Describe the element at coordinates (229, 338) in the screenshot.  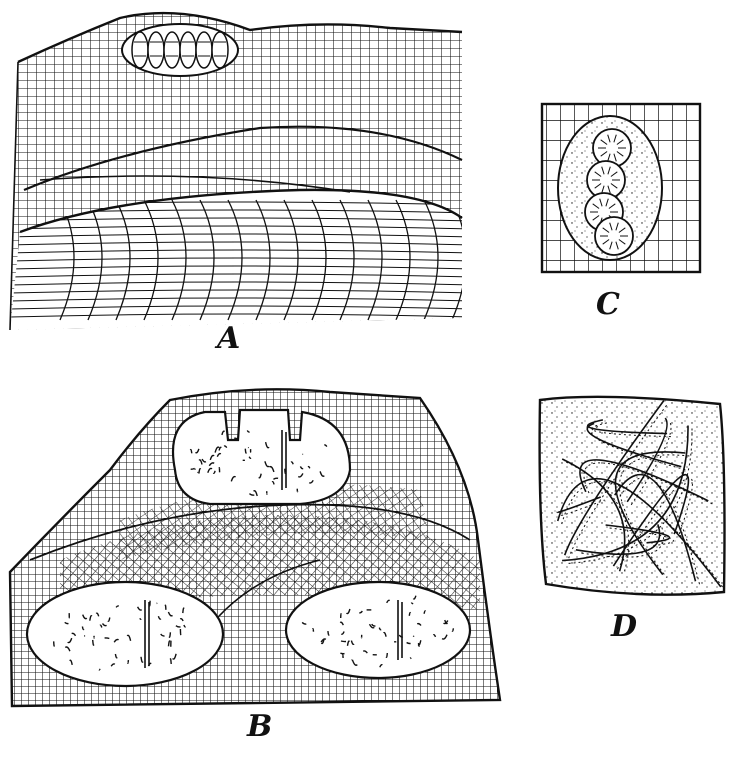
I see `panel-a-label: A` at that location.